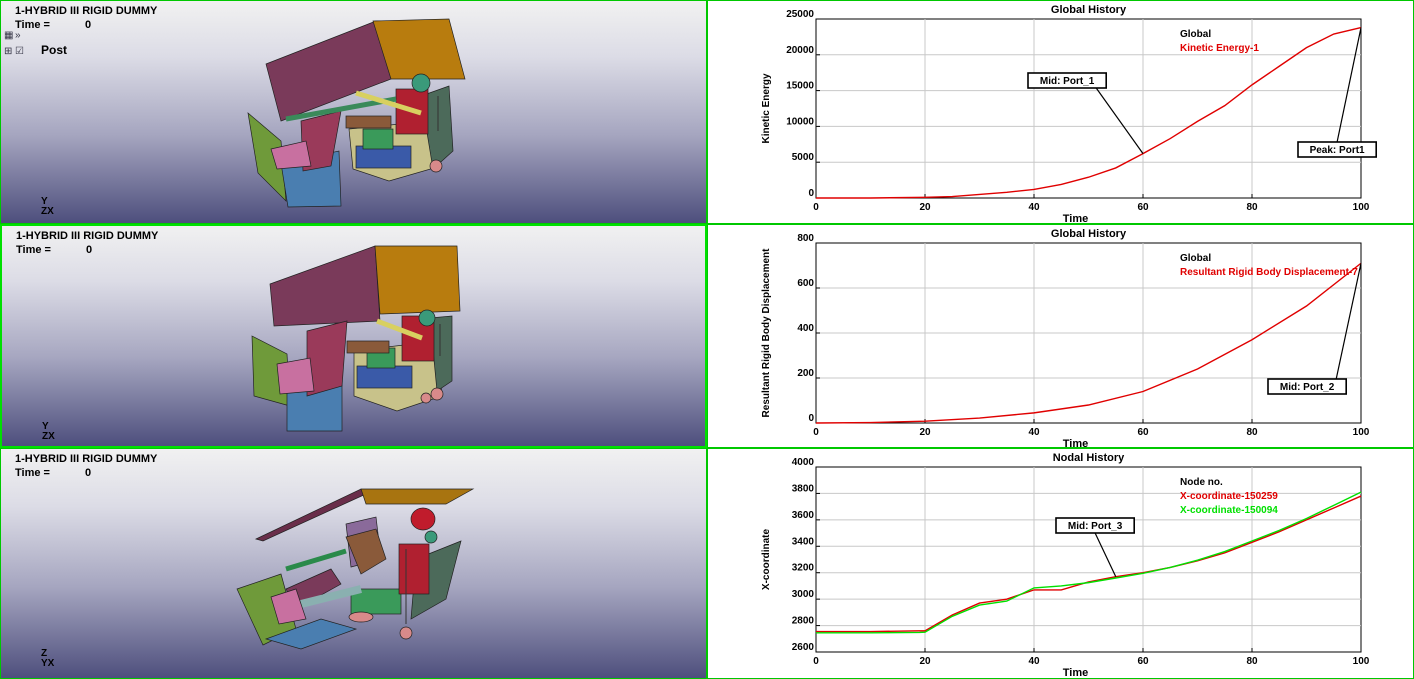 Image resolution: width=1414 pixels, height=679 pixels. I want to click on annotation-label: Mid: Port_1, so click(1067, 81).